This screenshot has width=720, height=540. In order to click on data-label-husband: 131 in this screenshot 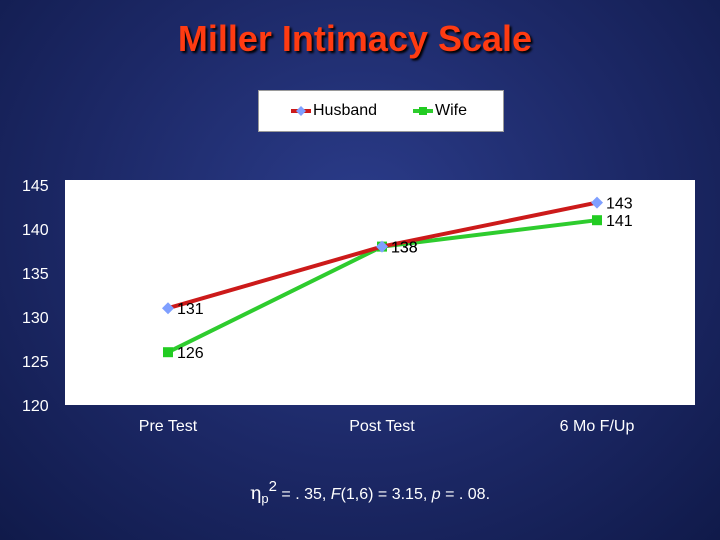, I will do `click(190, 309)`.